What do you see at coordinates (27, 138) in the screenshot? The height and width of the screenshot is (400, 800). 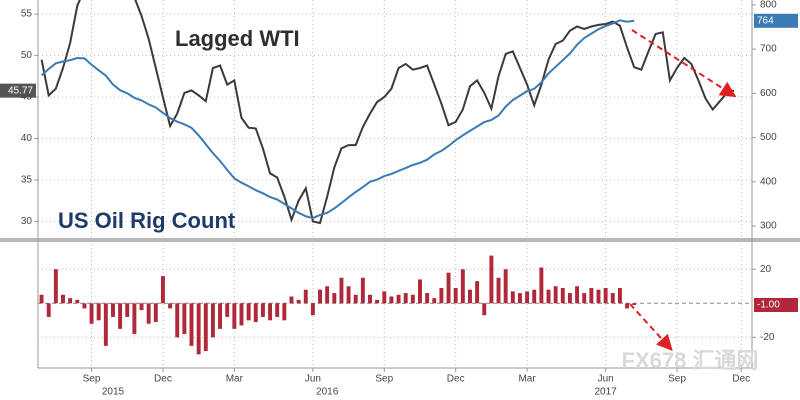 I see `y-tick-label: 40` at bounding box center [27, 138].